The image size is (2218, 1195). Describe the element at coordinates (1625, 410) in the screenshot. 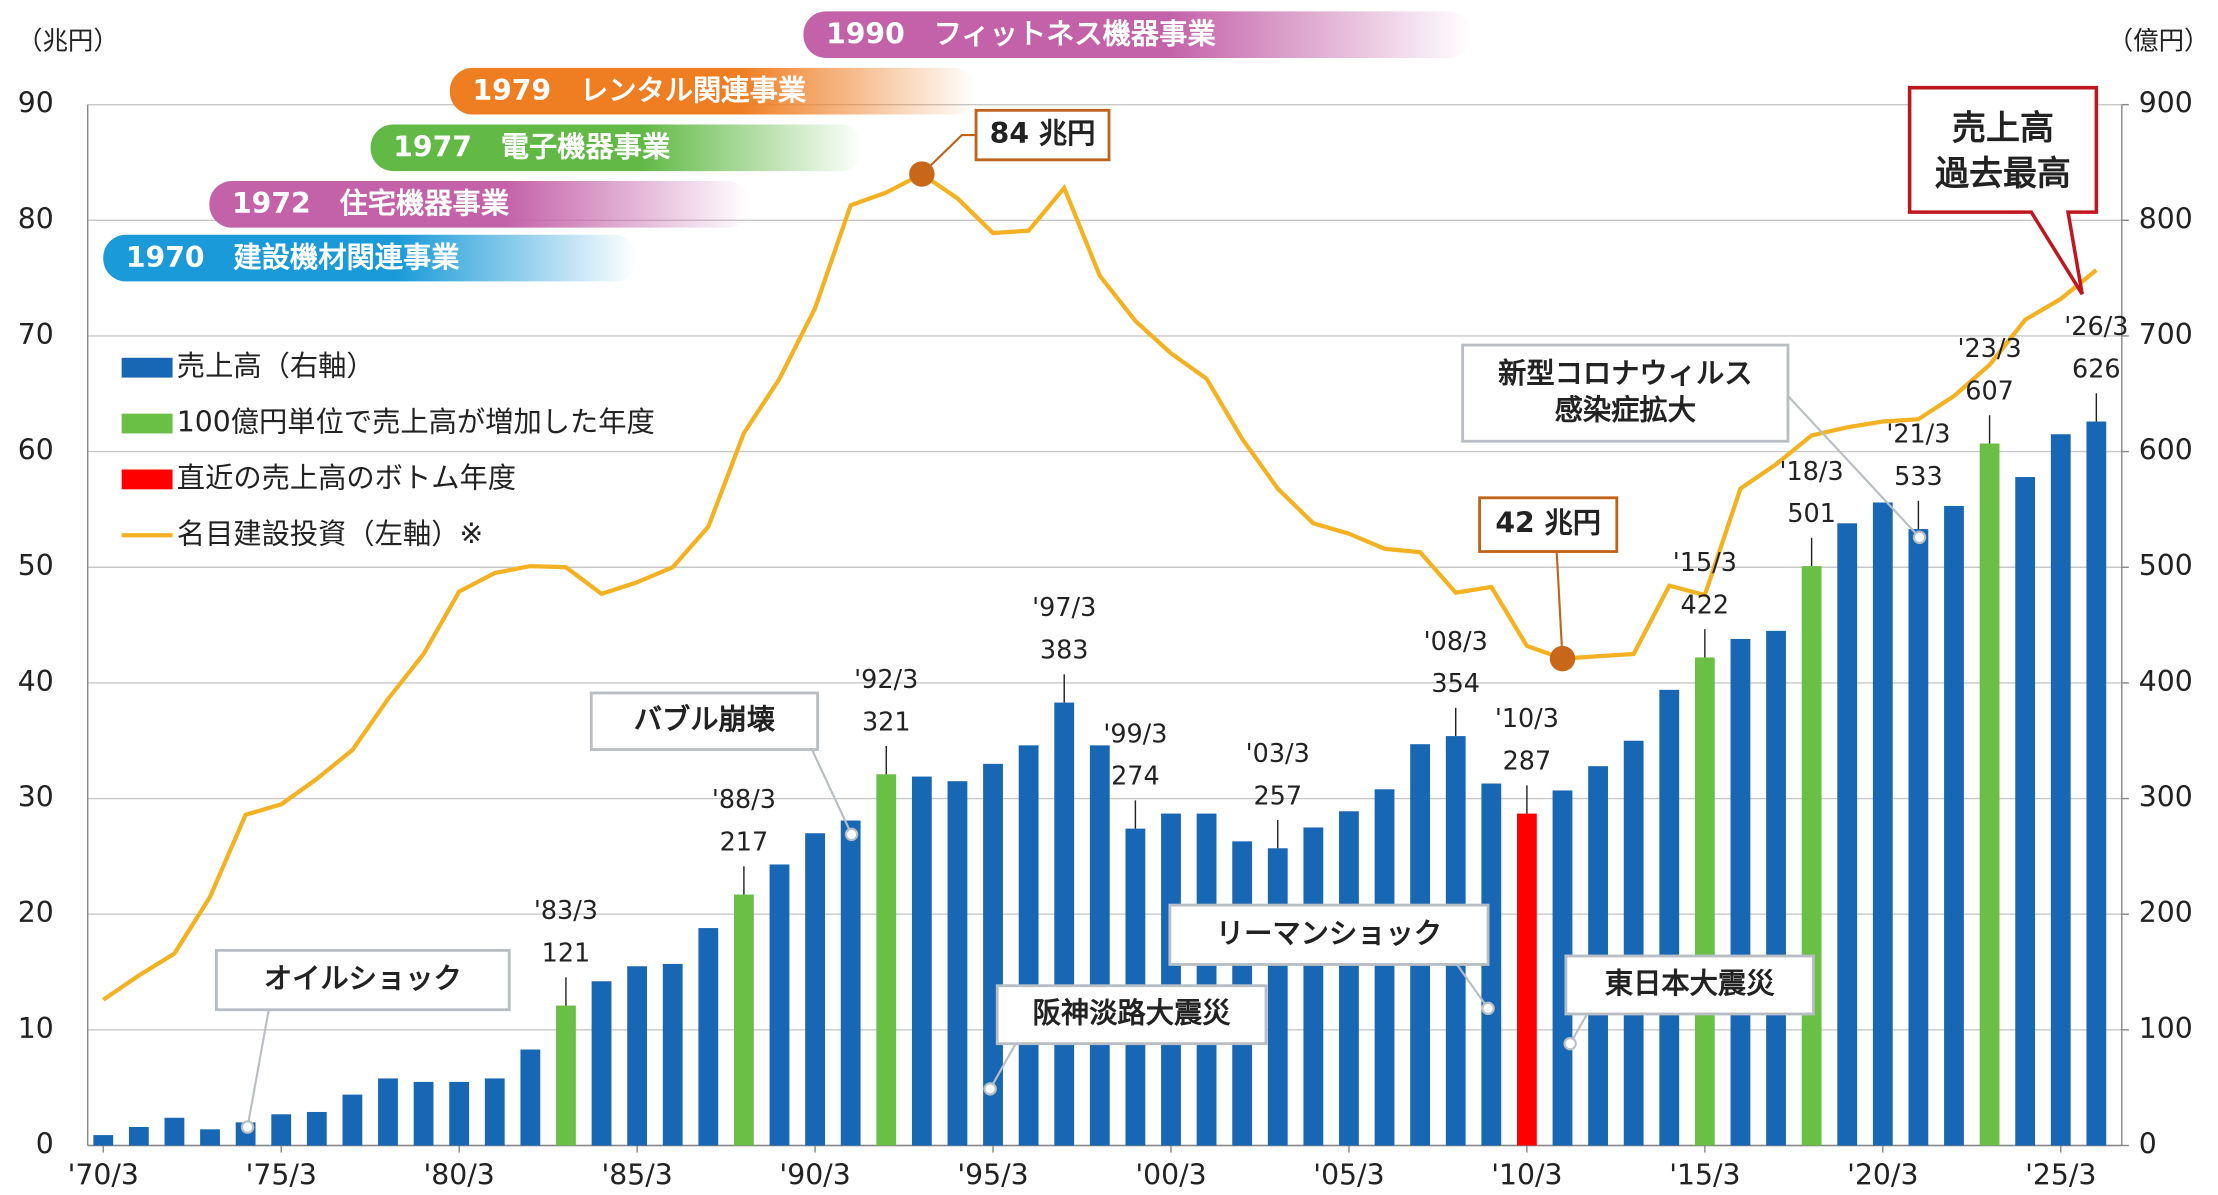

I see `event-label: 感染症拡大` at that location.